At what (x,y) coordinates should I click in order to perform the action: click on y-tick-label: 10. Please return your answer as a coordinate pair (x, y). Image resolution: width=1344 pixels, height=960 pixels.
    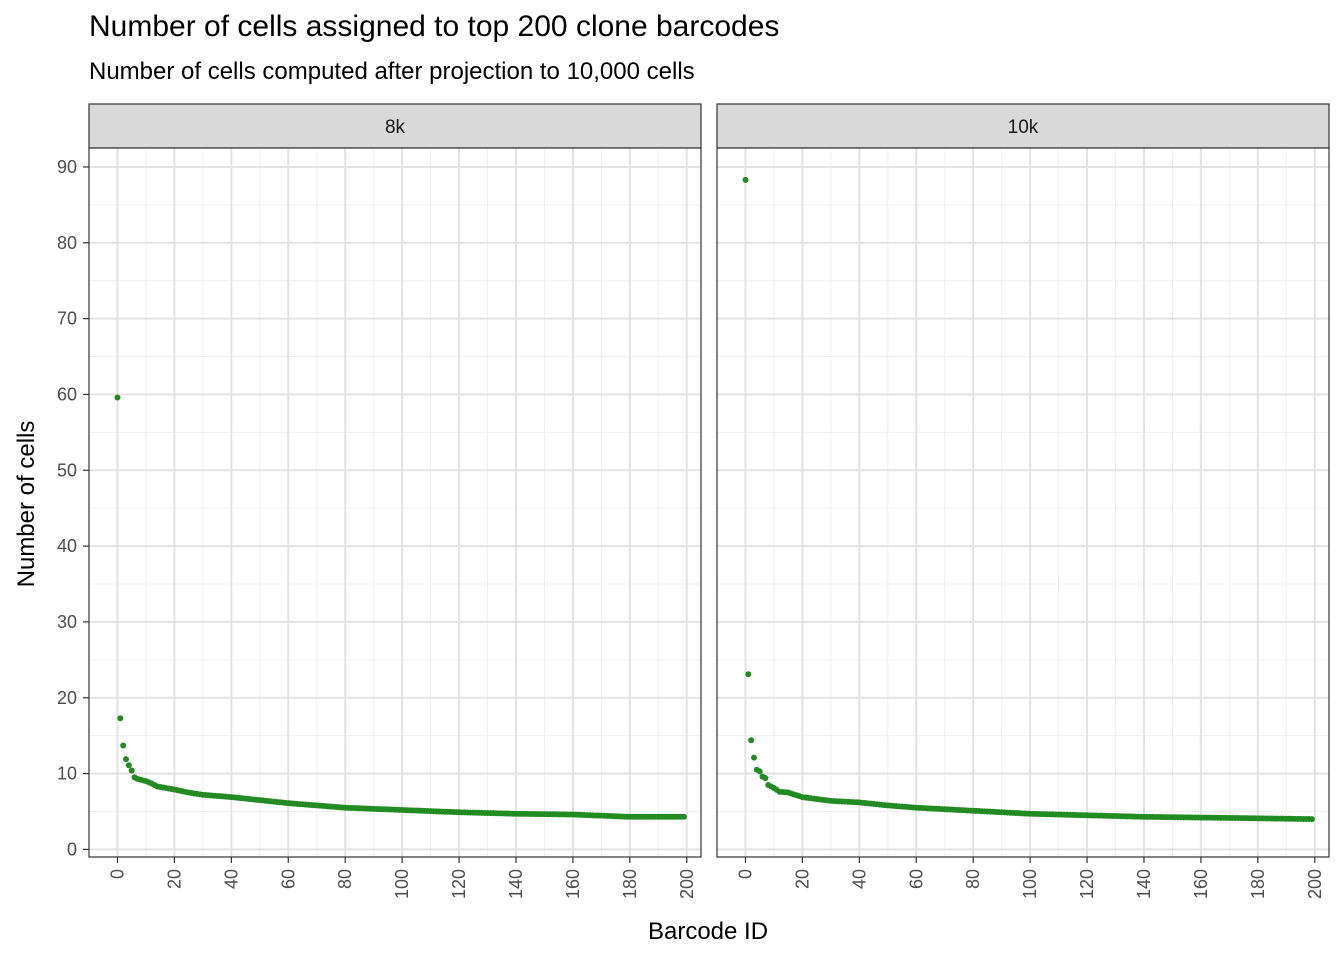
    Looking at the image, I should click on (67, 774).